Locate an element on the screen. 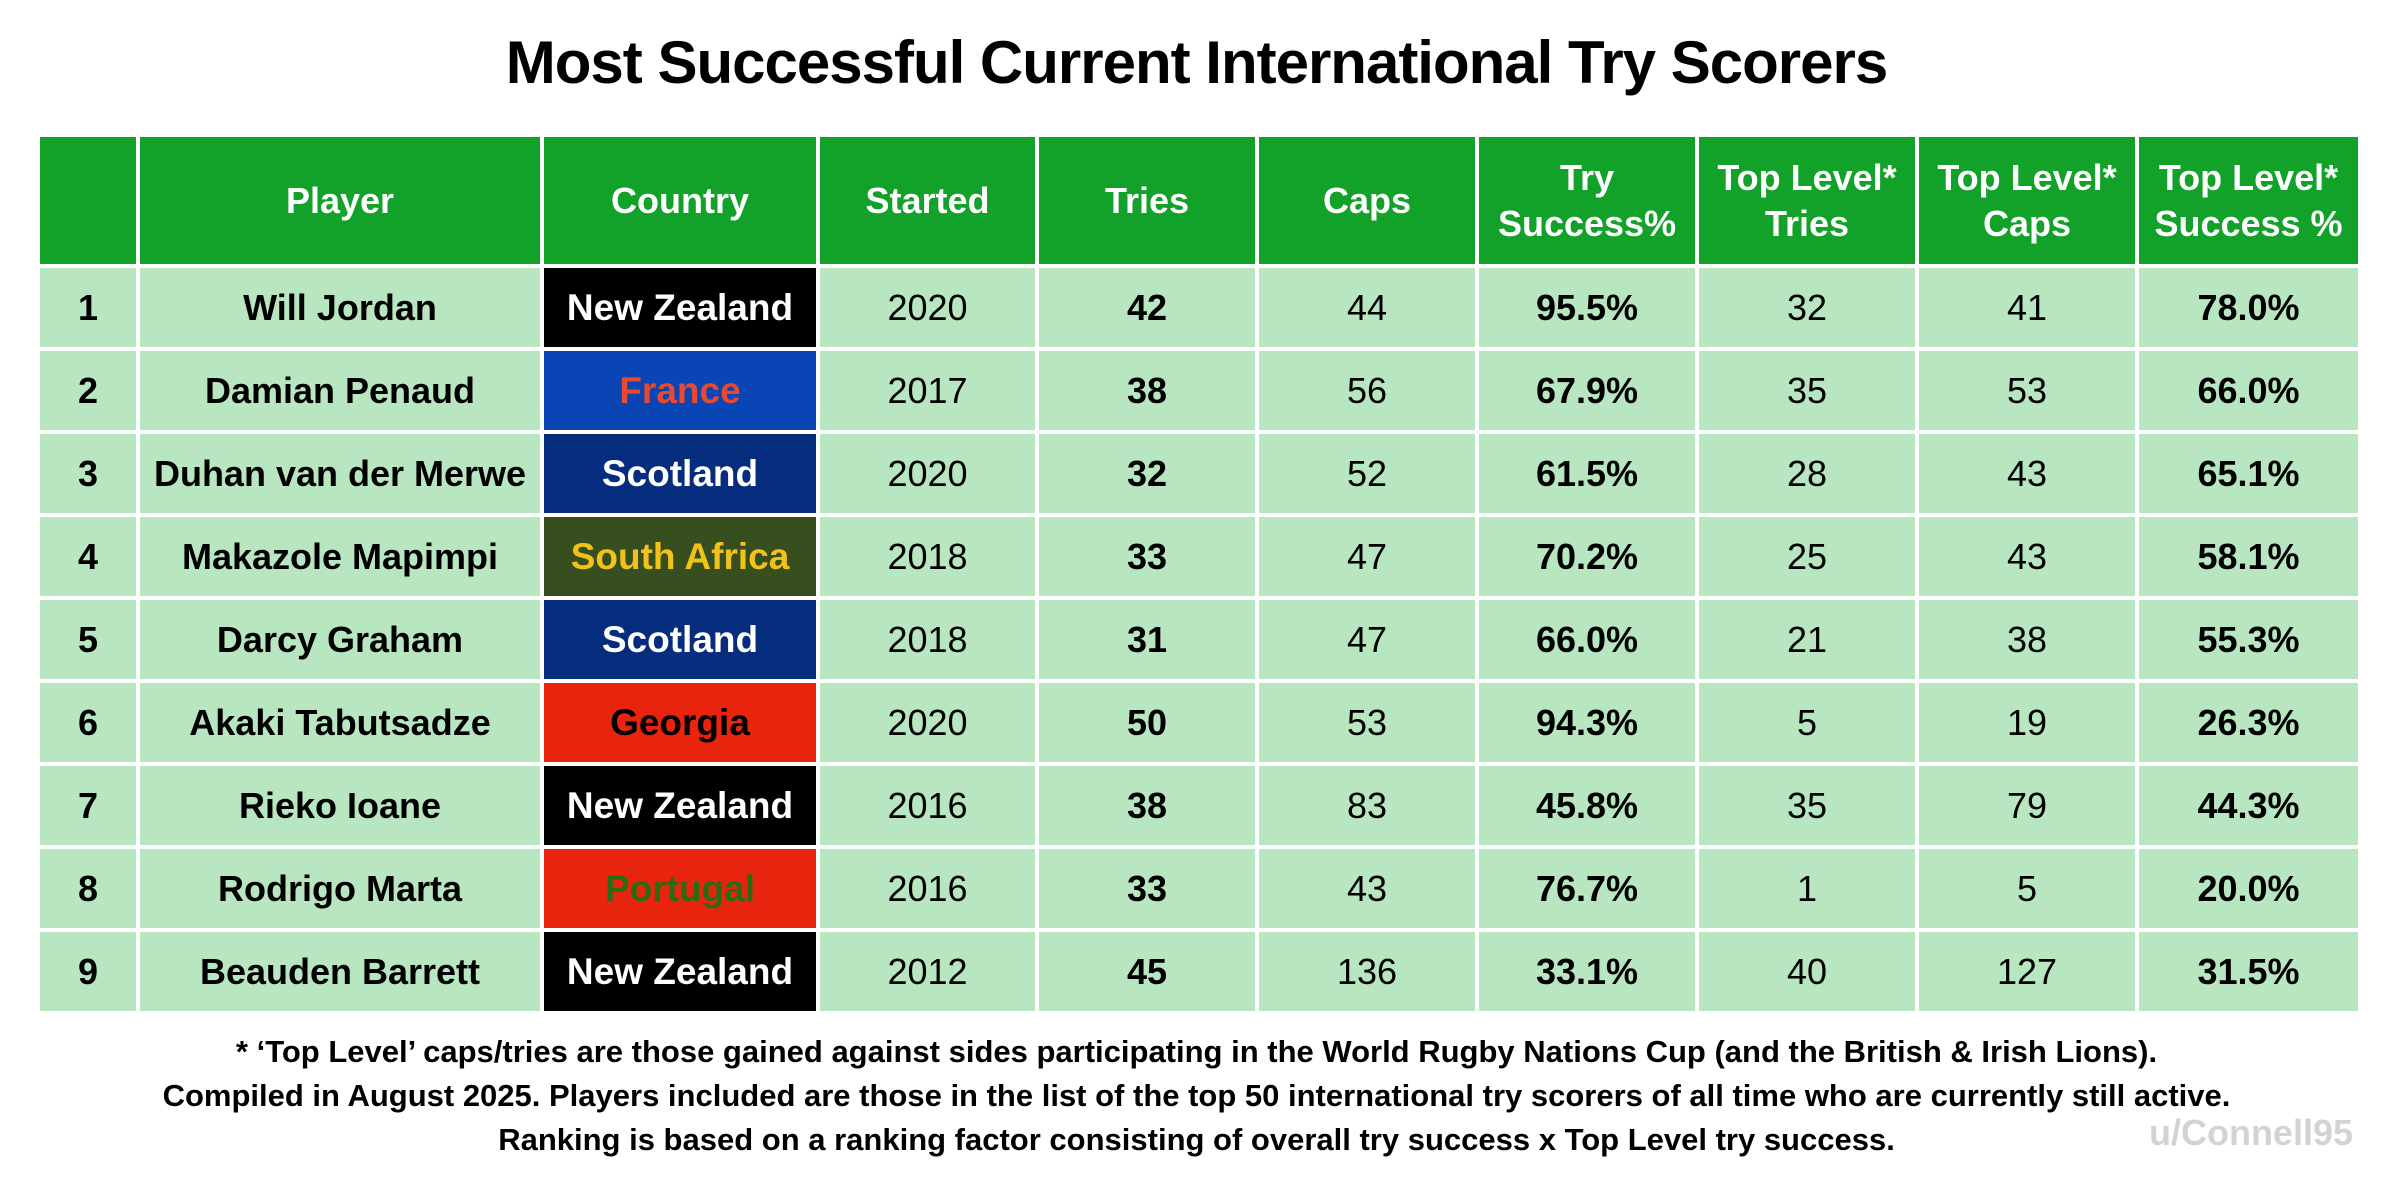  rank-cell: 2 is located at coordinates (88, 390).